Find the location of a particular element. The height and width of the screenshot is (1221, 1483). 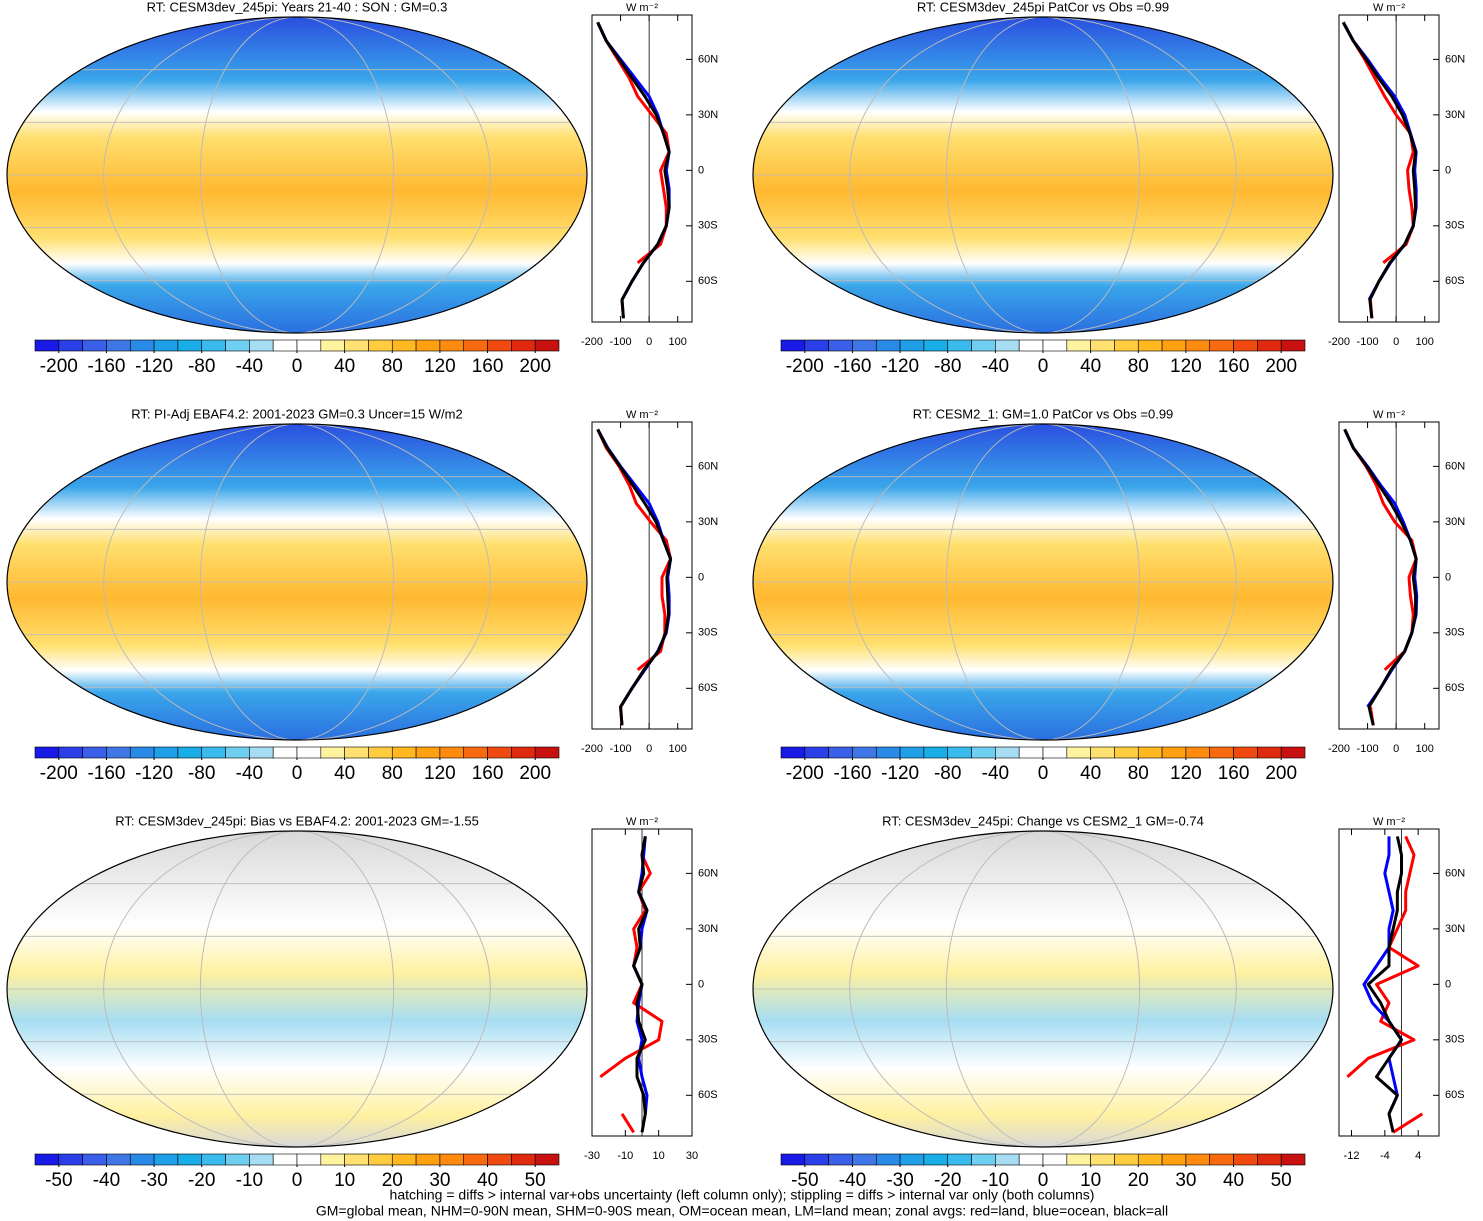

profile-frame is located at coordinates (1389, 982).